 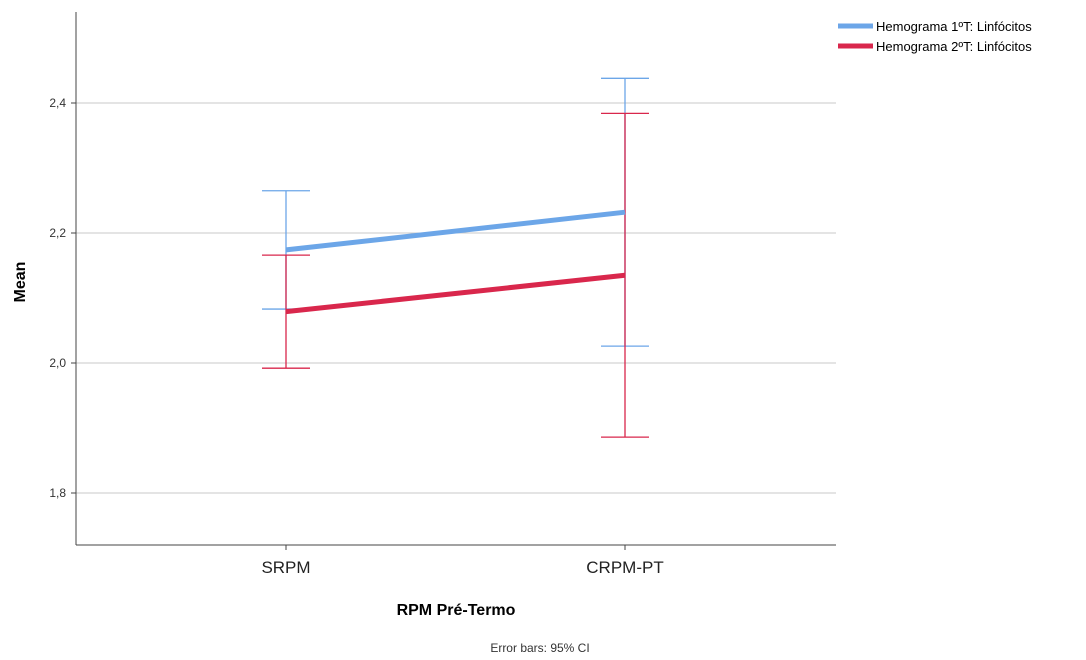 I want to click on x-category-labels: SRPM CRPM-PT, so click(x=462, y=567).